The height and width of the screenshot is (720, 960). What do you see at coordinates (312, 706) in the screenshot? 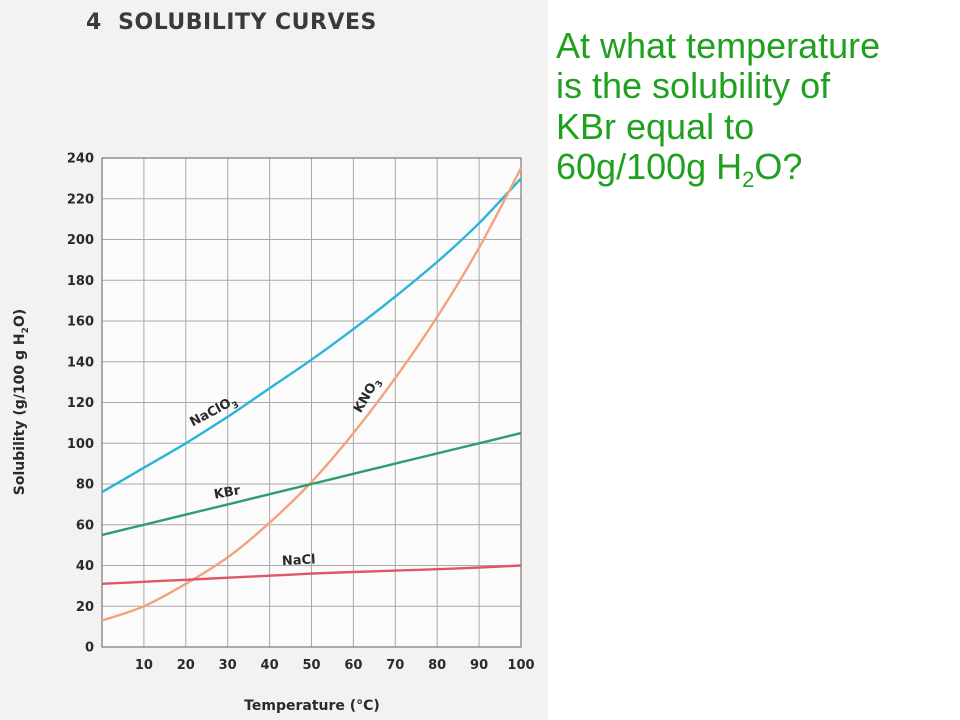
I see `x-axis-title: Temperature (°C)` at bounding box center [312, 706].